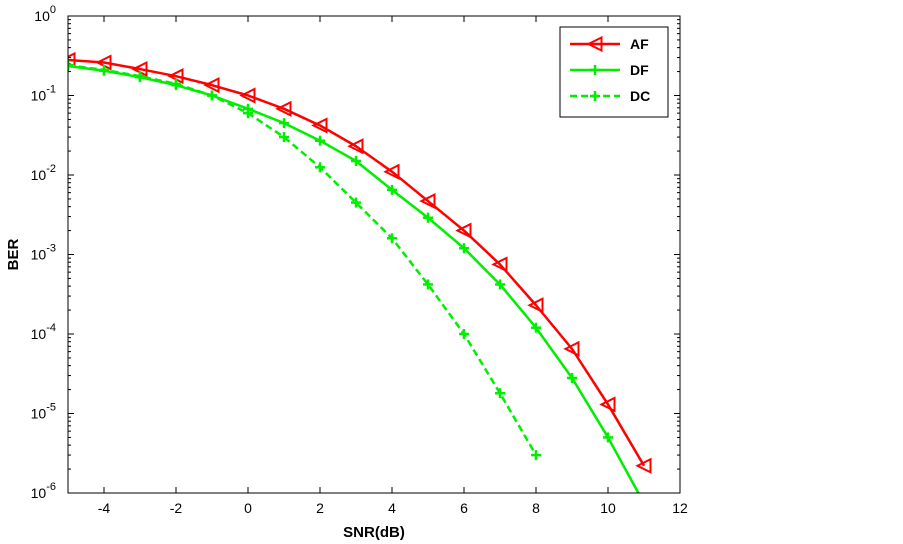 This screenshot has width=903, height=544. I want to click on y-tick-label: 10⁻³, so click(43, 253).